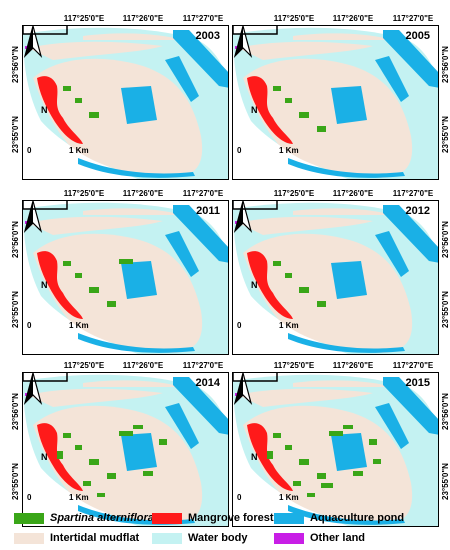 This screenshot has width=450, height=550. I want to click on legend-label: Other land, so click(338, 538).